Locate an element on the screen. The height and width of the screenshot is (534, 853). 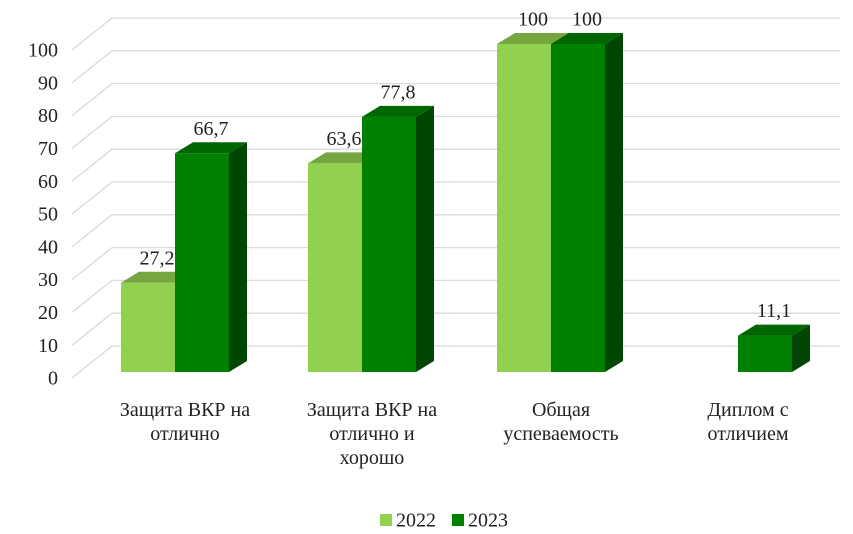
x-tick-label: Общая успеваемость is located at coordinates (561, 422).